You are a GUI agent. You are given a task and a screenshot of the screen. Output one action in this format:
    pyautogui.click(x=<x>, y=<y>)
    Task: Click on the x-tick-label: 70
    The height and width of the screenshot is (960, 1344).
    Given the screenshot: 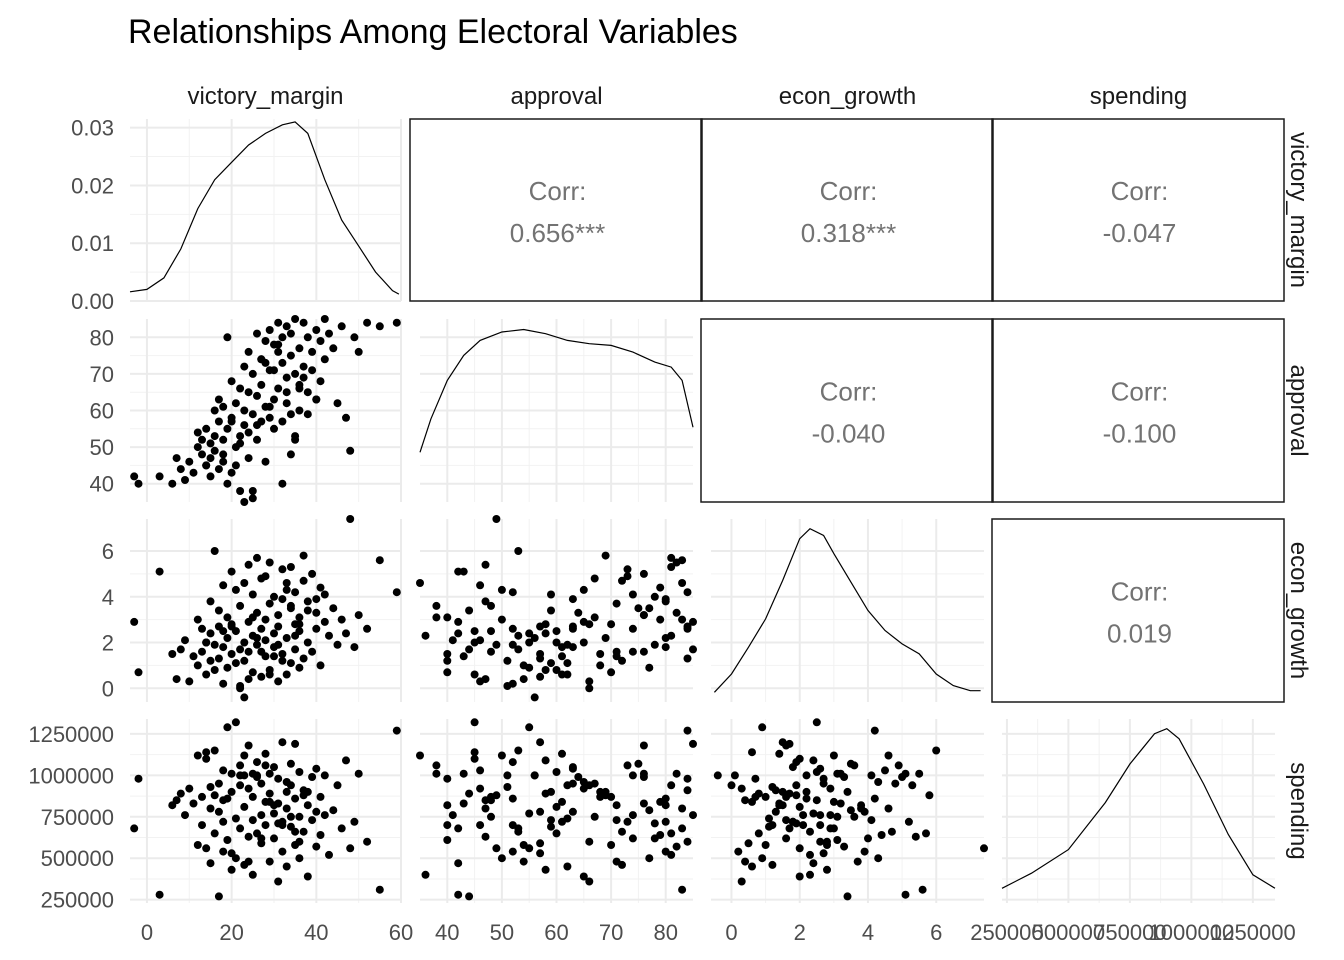 What is the action you would take?
    pyautogui.click(x=611, y=932)
    